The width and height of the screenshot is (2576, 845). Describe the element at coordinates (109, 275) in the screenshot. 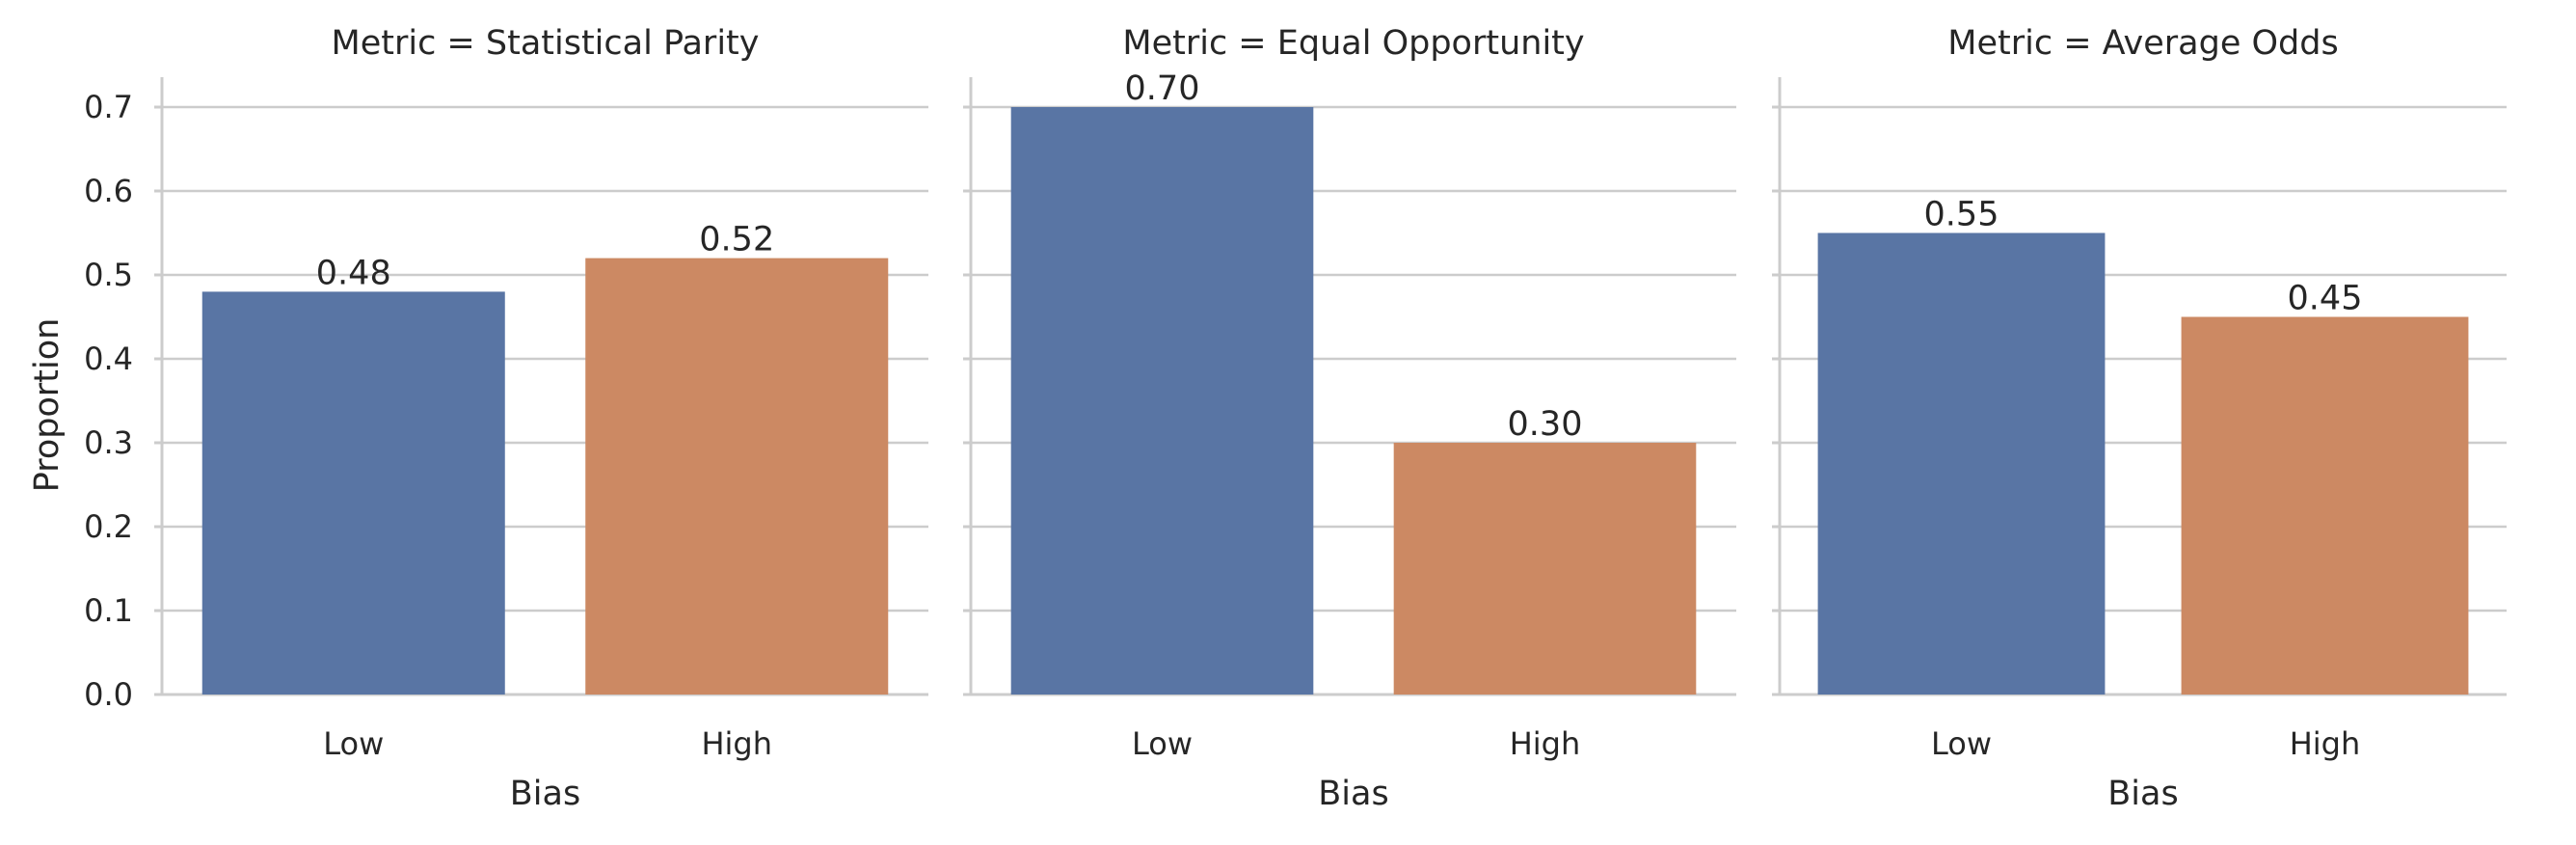

I see `y-tick-label: 0.5` at that location.